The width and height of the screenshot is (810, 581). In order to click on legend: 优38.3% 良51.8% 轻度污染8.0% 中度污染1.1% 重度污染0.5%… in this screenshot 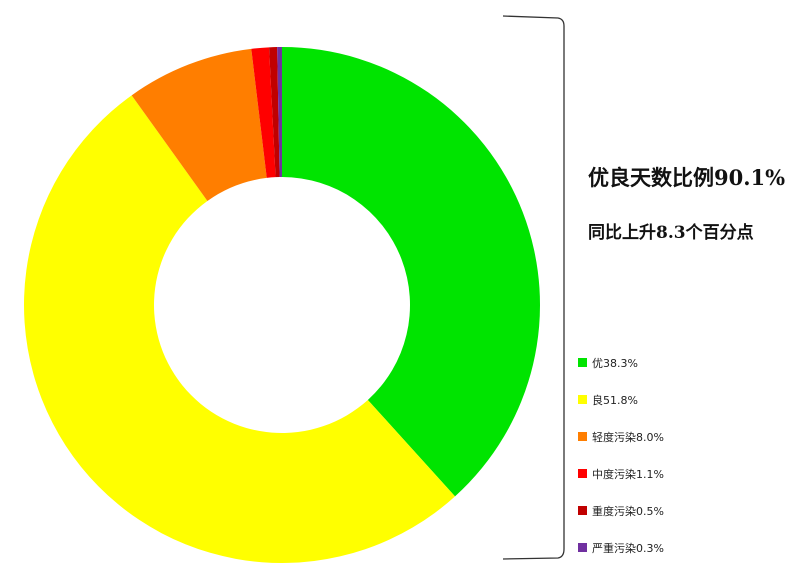, I will do `click(621, 455)`.